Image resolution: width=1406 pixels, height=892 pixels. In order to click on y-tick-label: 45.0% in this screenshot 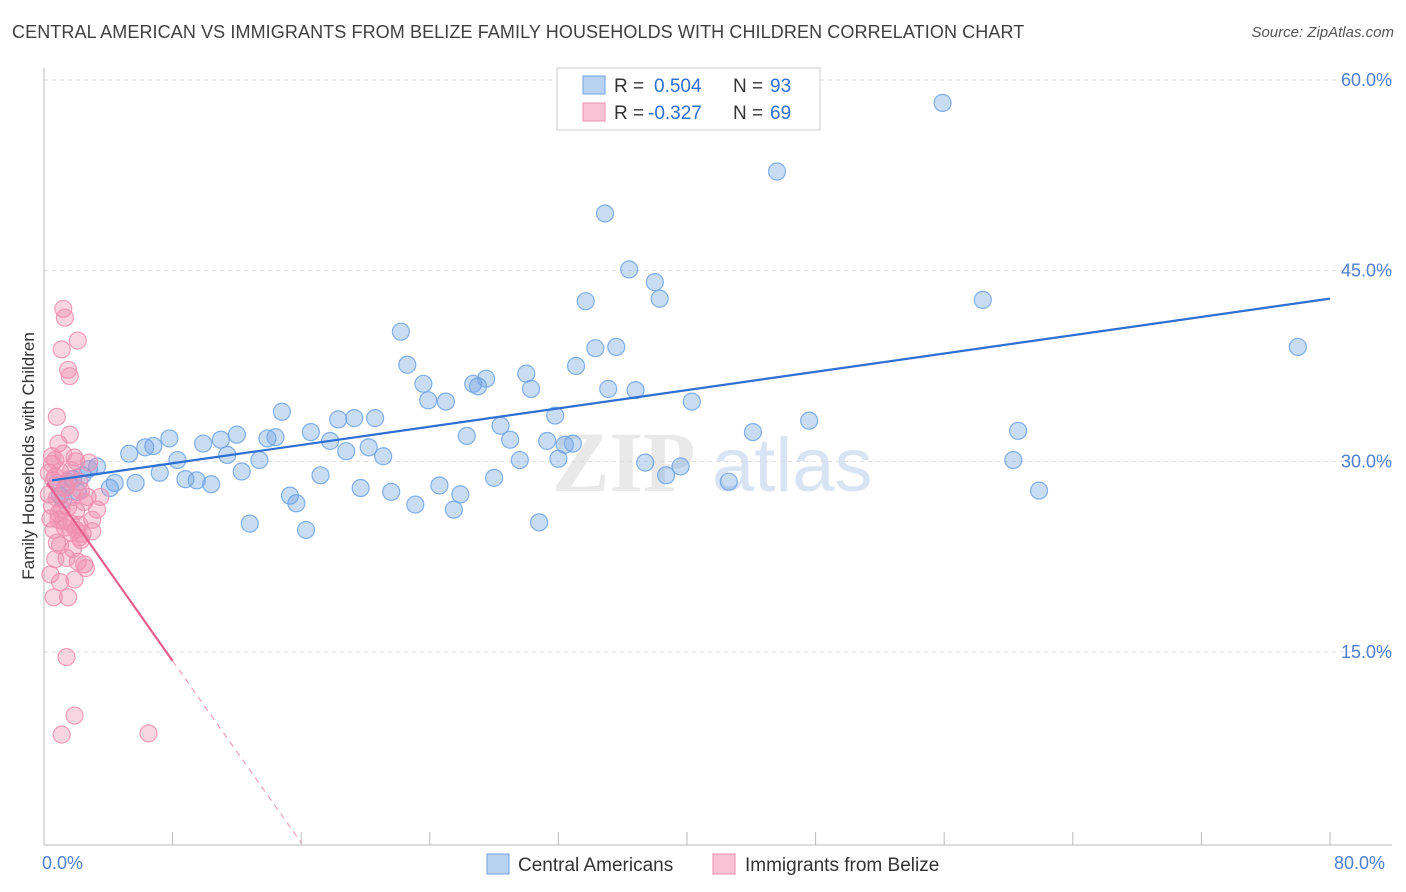, I will do `click(1366, 271)`.